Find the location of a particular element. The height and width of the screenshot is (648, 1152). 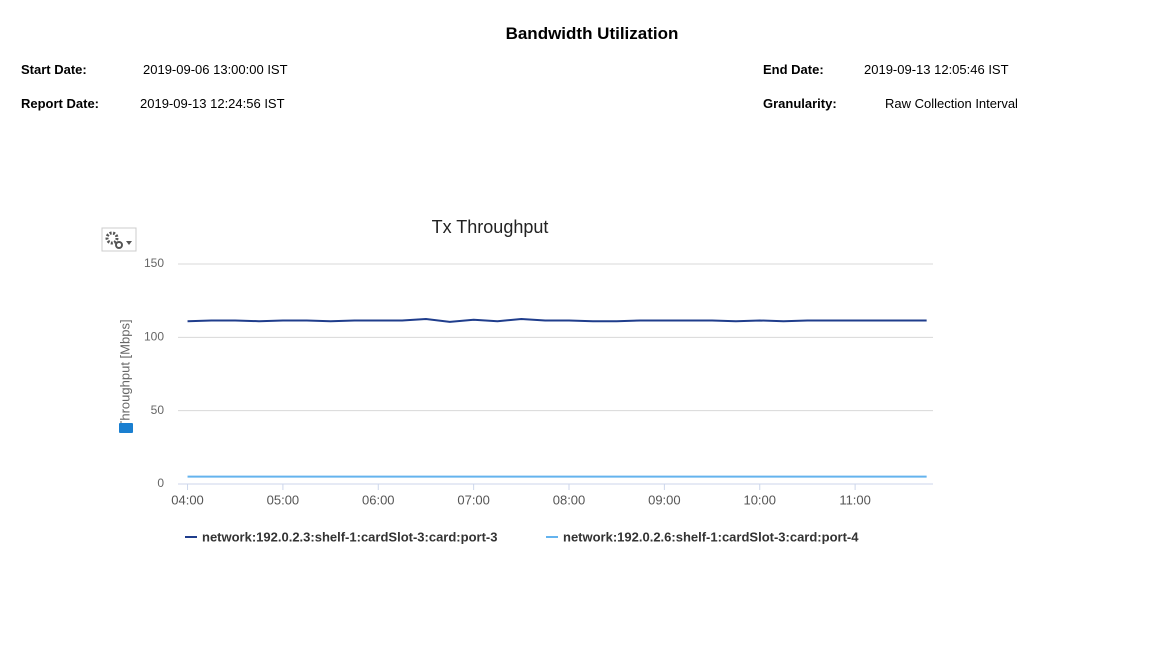

report-title: Bandwidth Utilization is located at coordinates (592, 33).